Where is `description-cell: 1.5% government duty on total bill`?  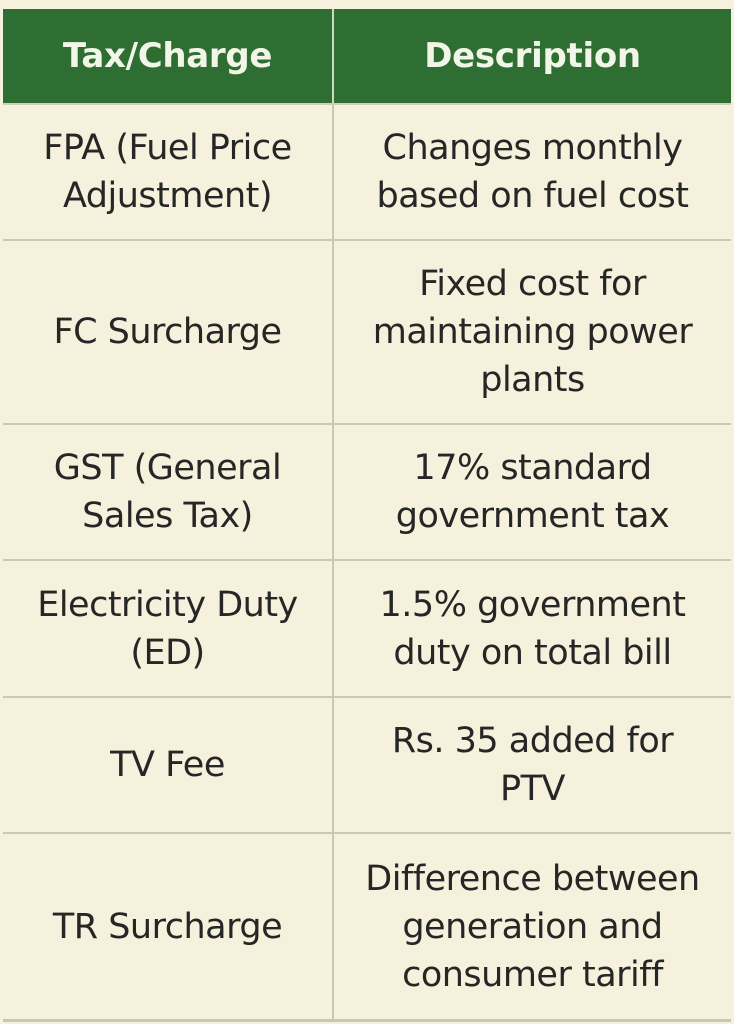
description-cell: 1.5% government duty on total bill is located at coordinates (531, 628).